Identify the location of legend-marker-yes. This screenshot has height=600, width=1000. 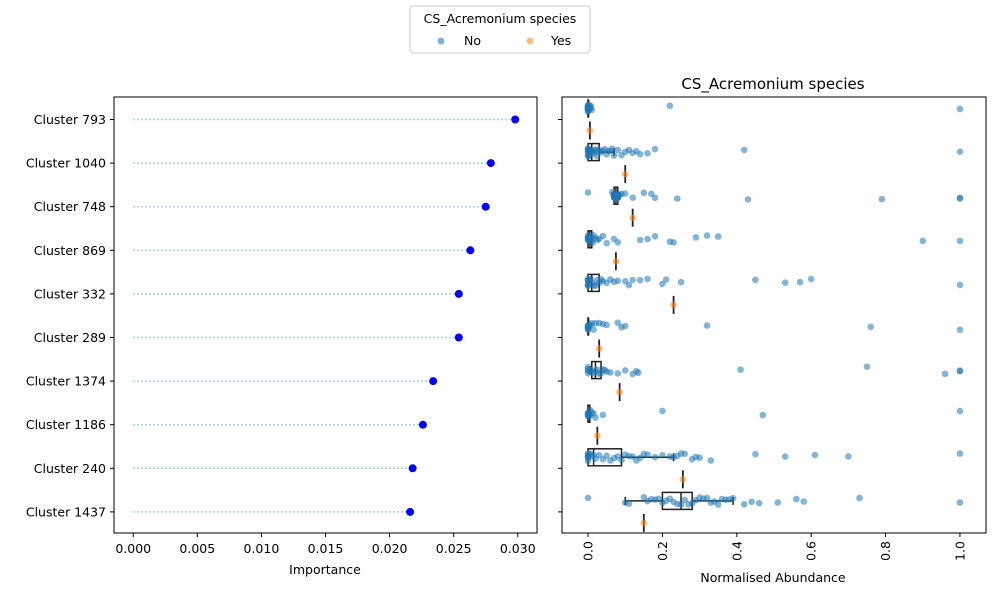
(530, 41).